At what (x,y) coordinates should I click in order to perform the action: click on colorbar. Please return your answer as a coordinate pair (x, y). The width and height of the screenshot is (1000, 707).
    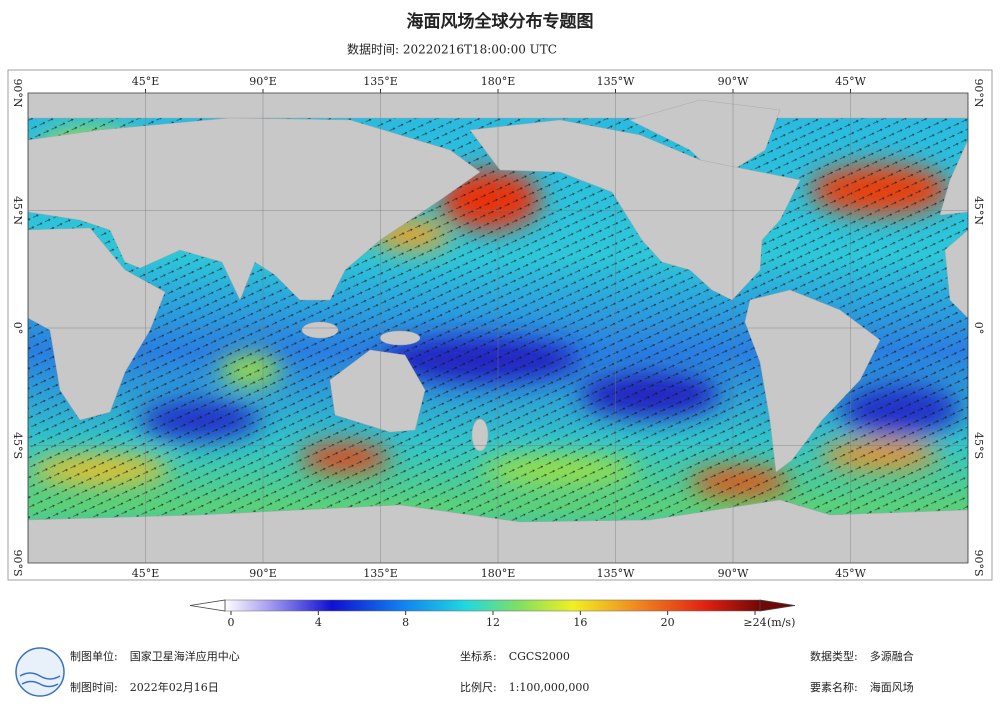
    Looking at the image, I should click on (492, 605).